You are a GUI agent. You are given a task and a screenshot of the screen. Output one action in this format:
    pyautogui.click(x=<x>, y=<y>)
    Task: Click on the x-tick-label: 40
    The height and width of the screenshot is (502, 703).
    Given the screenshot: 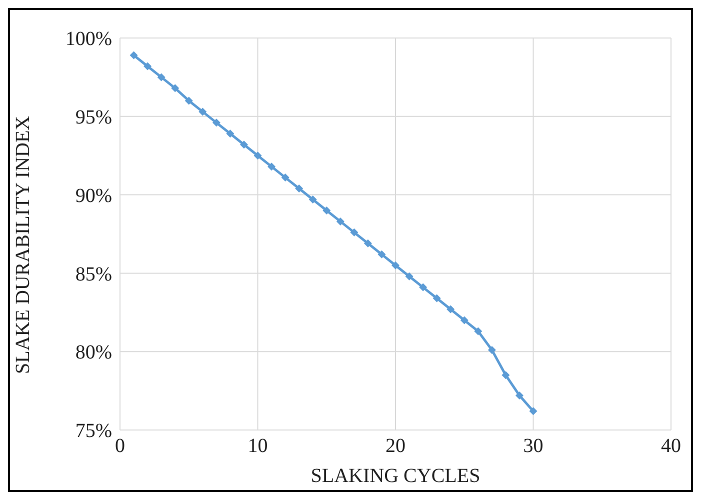 What is the action you would take?
    pyautogui.click(x=671, y=446)
    